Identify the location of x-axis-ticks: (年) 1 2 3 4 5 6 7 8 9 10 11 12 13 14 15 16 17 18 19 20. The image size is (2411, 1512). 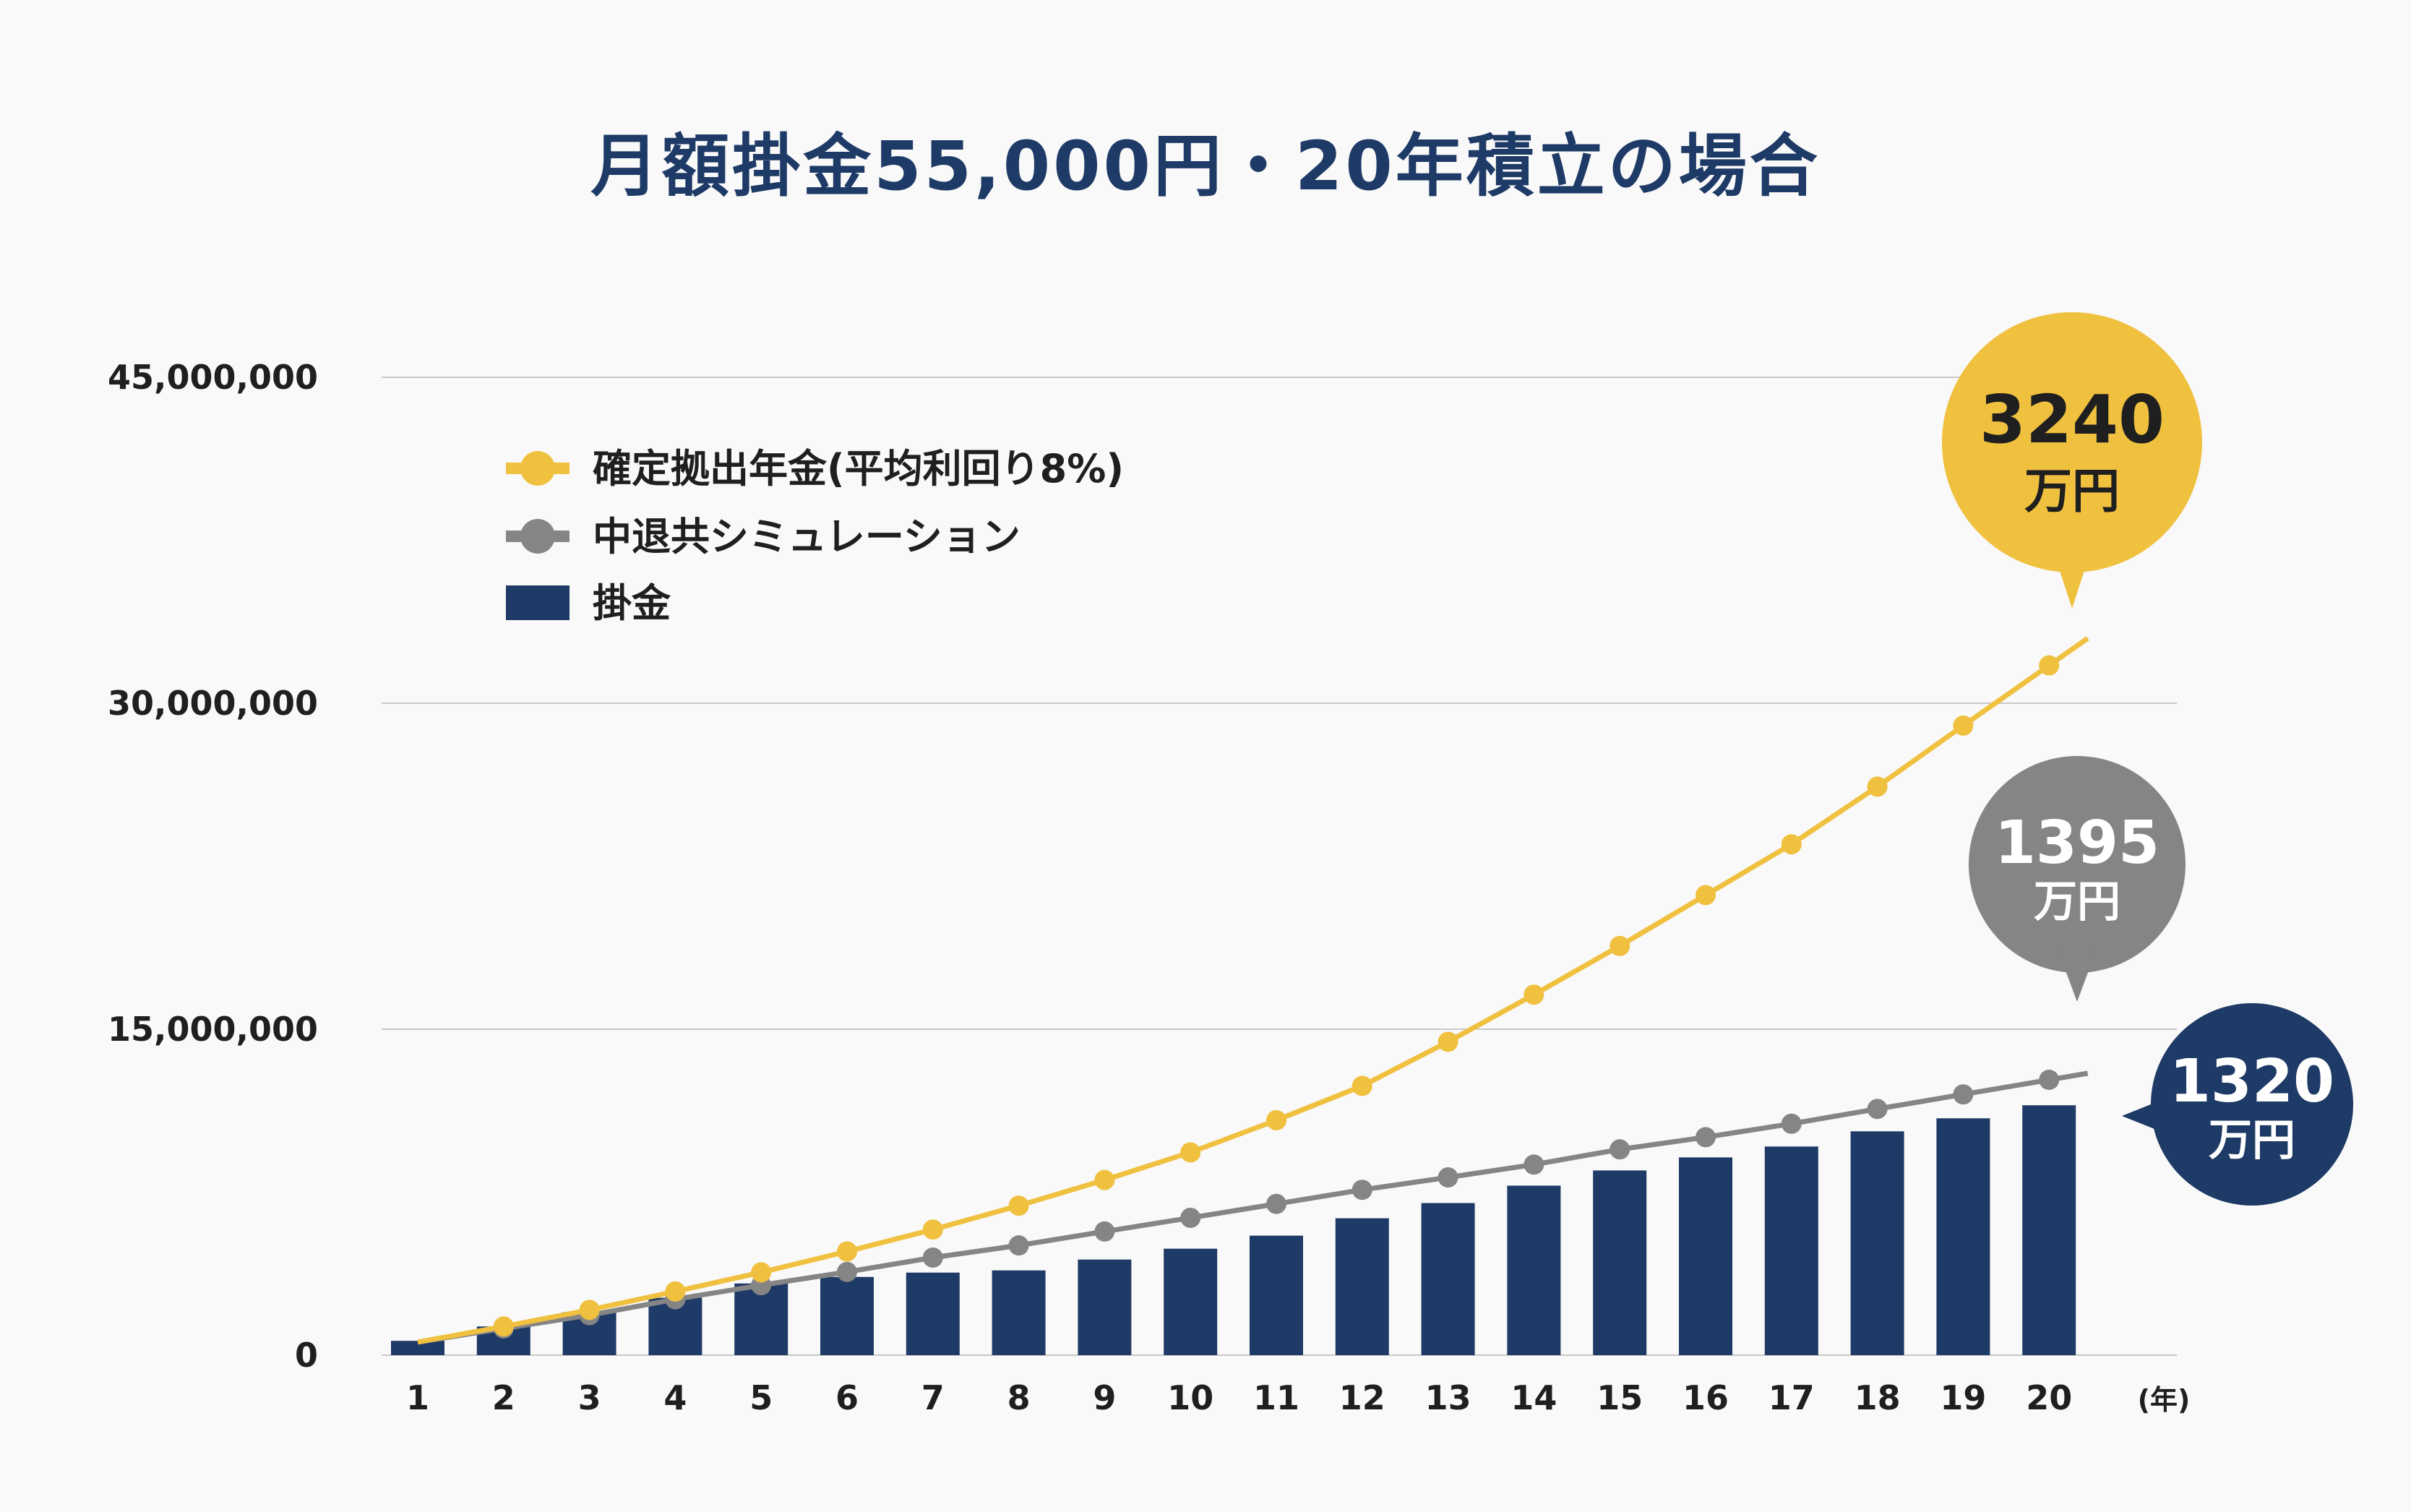
(1298, 1397).